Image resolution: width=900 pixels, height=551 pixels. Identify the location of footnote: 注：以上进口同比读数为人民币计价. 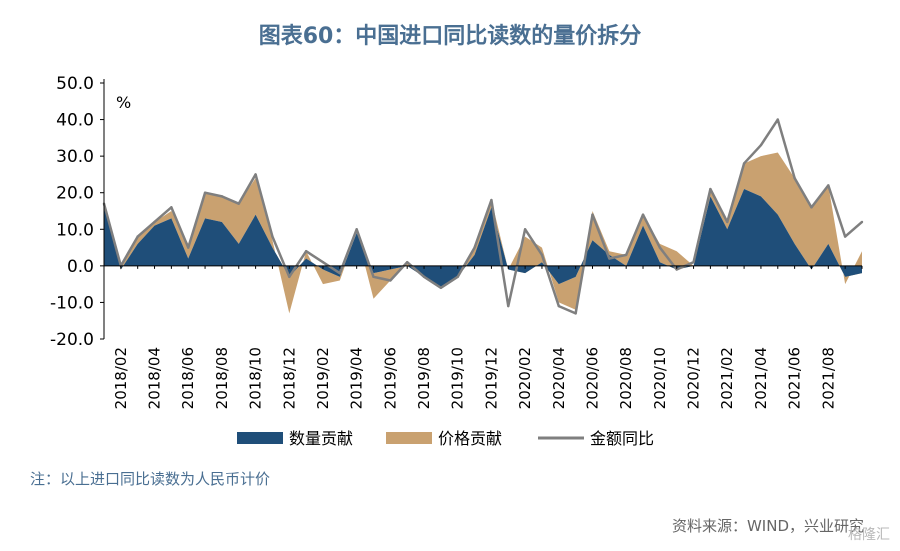
(150, 479).